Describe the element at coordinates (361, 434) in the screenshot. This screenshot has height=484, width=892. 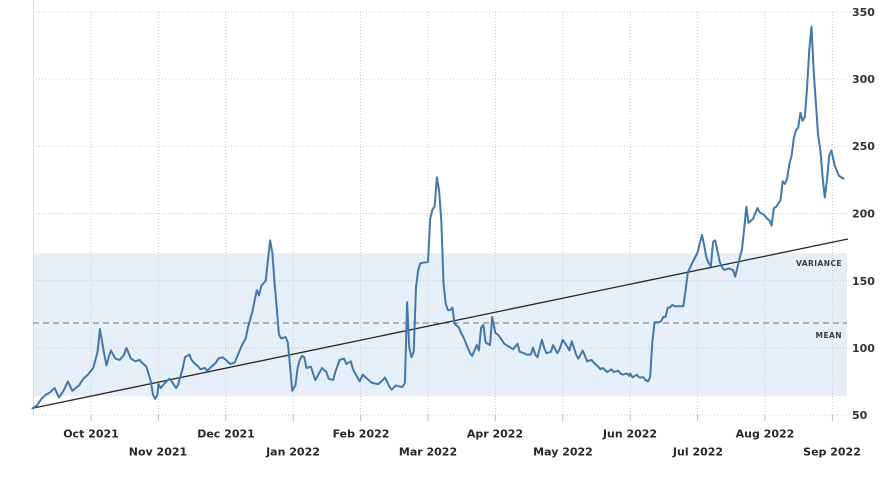
I see `x-tick-label: Feb 2022` at that location.